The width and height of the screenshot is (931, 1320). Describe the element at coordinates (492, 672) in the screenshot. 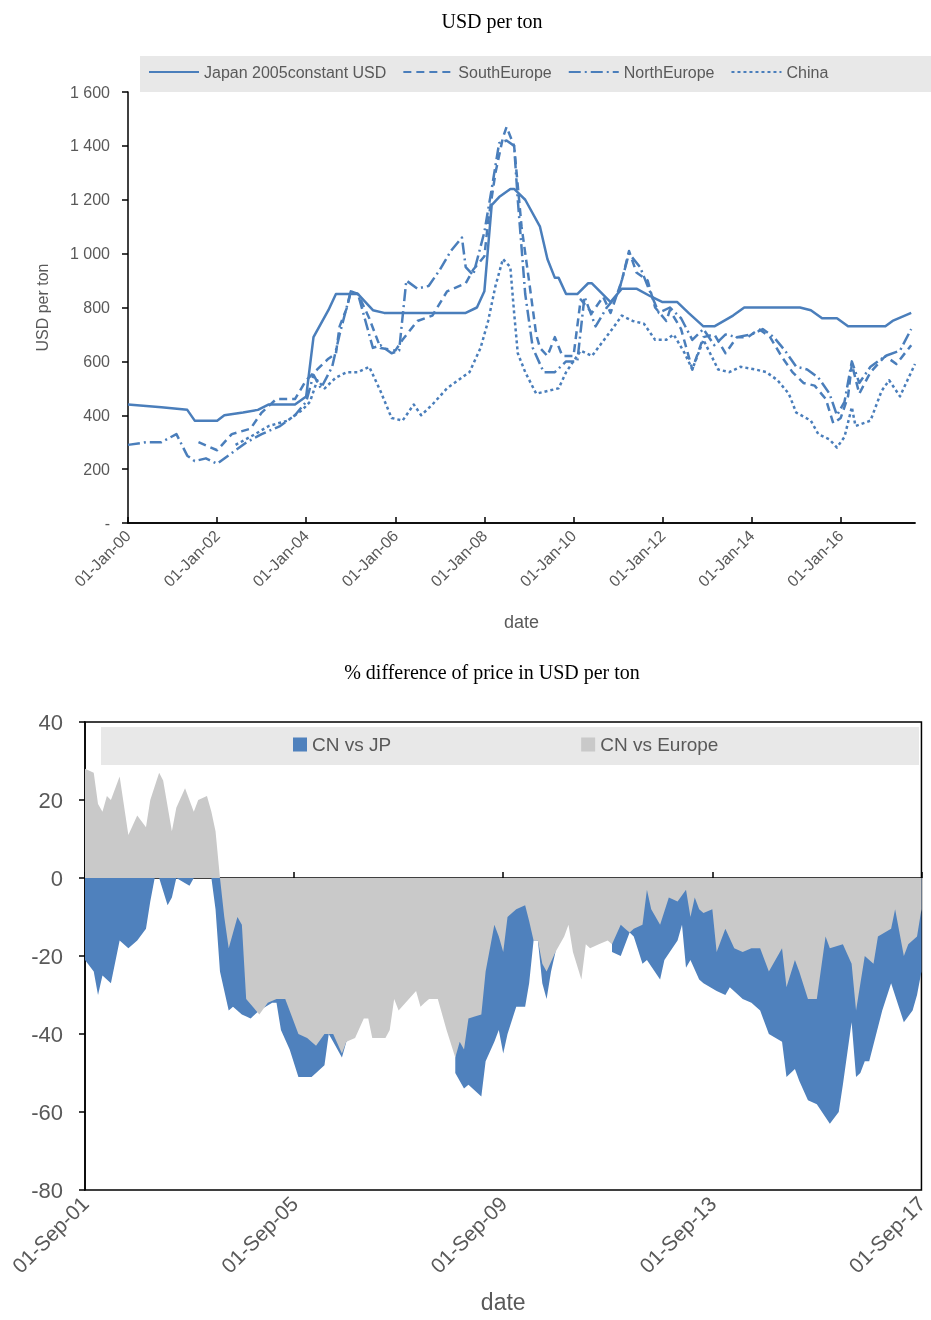

I see `chart-title: % difference of price in USD per ton` at that location.